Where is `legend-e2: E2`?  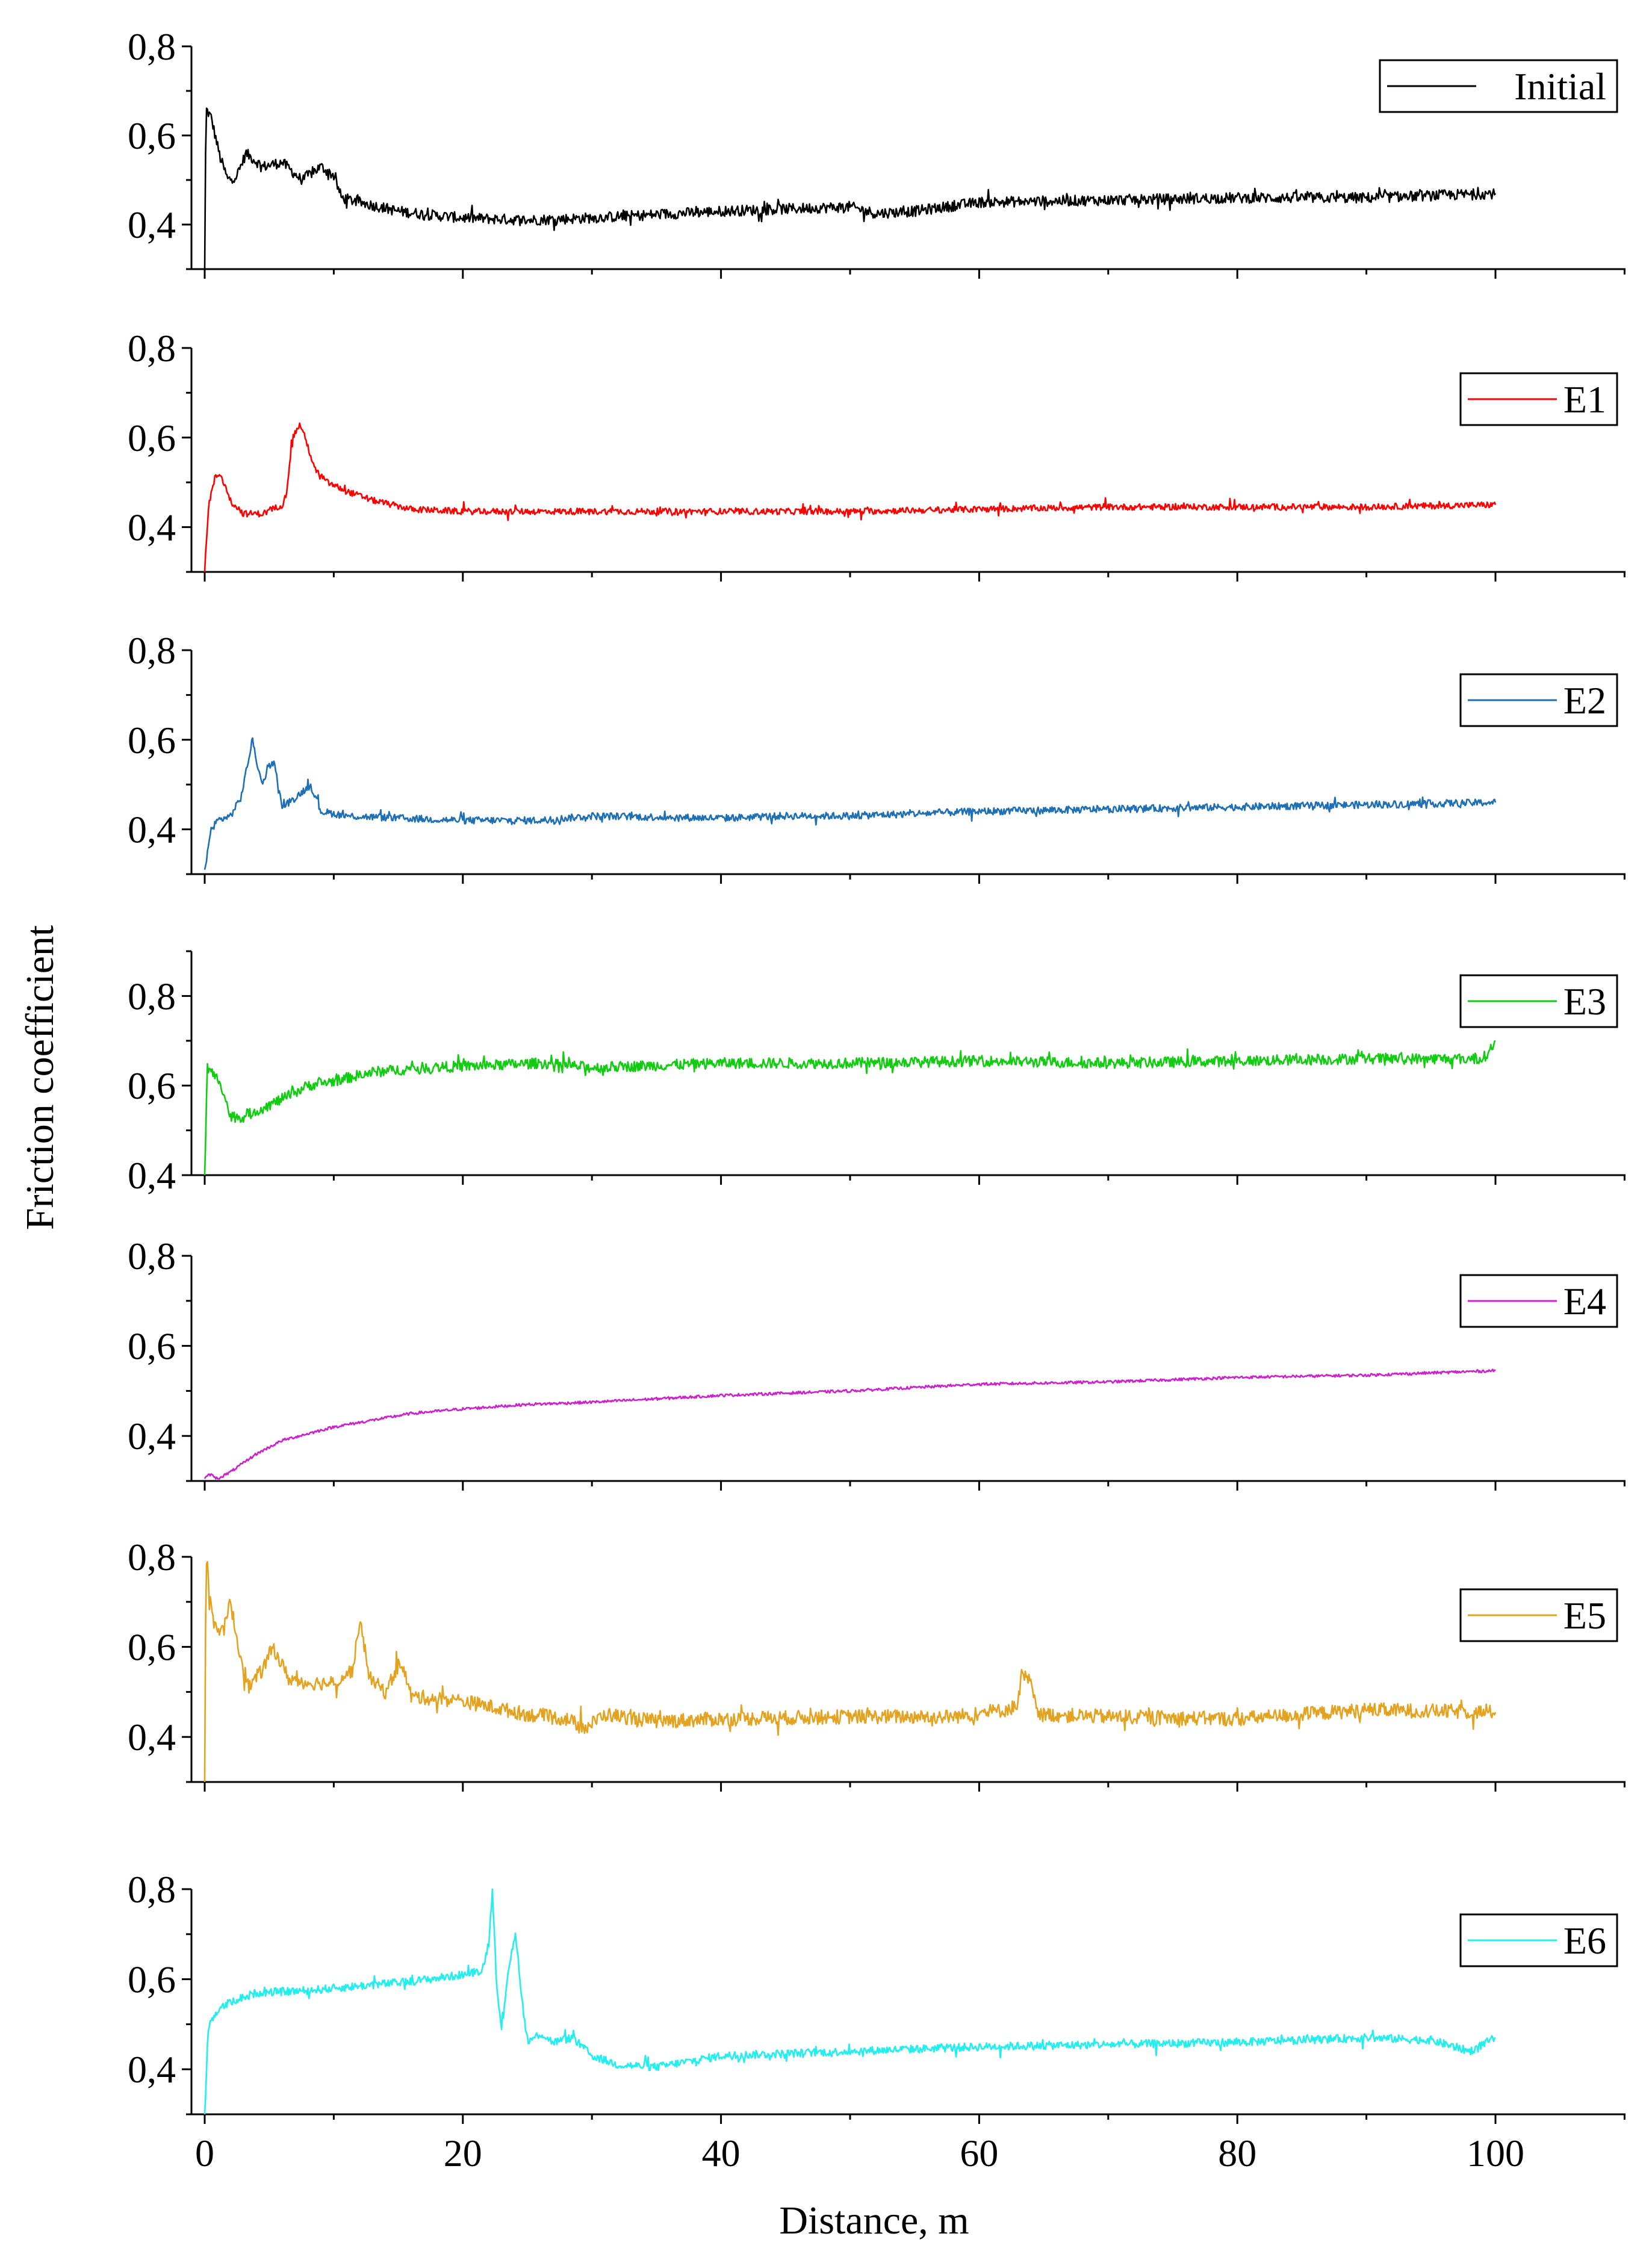
legend-e2: E2 is located at coordinates (1538, 700).